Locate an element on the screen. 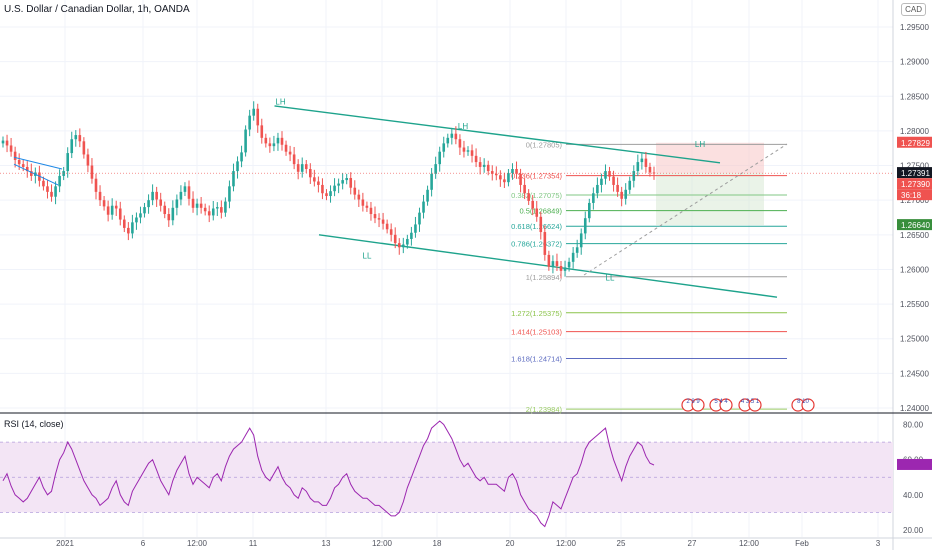  time-tick-label: 6 is located at coordinates (143, 543).